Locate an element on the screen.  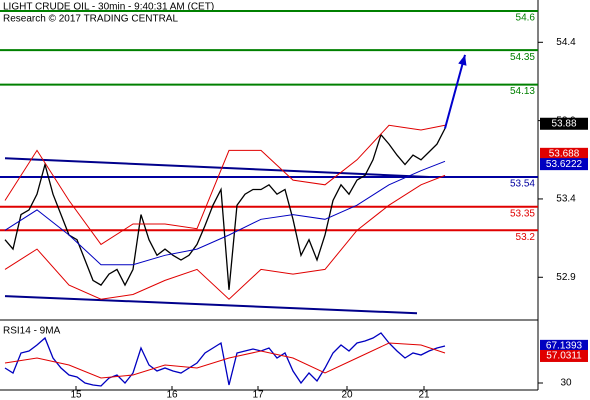
level-label: 54.13 is located at coordinates (522, 91).